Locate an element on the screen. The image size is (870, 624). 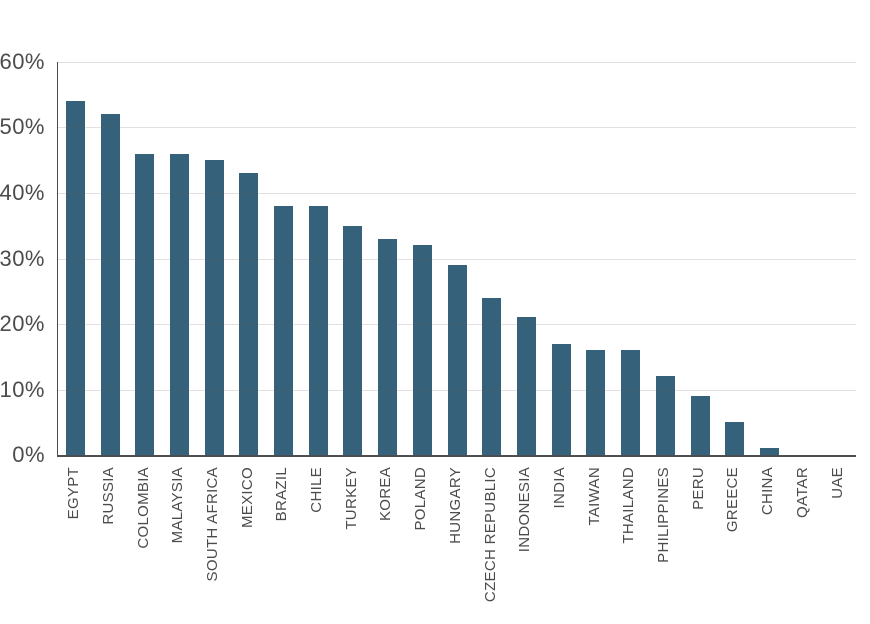
x-label-peru: PERU is located at coordinates (698, 488).